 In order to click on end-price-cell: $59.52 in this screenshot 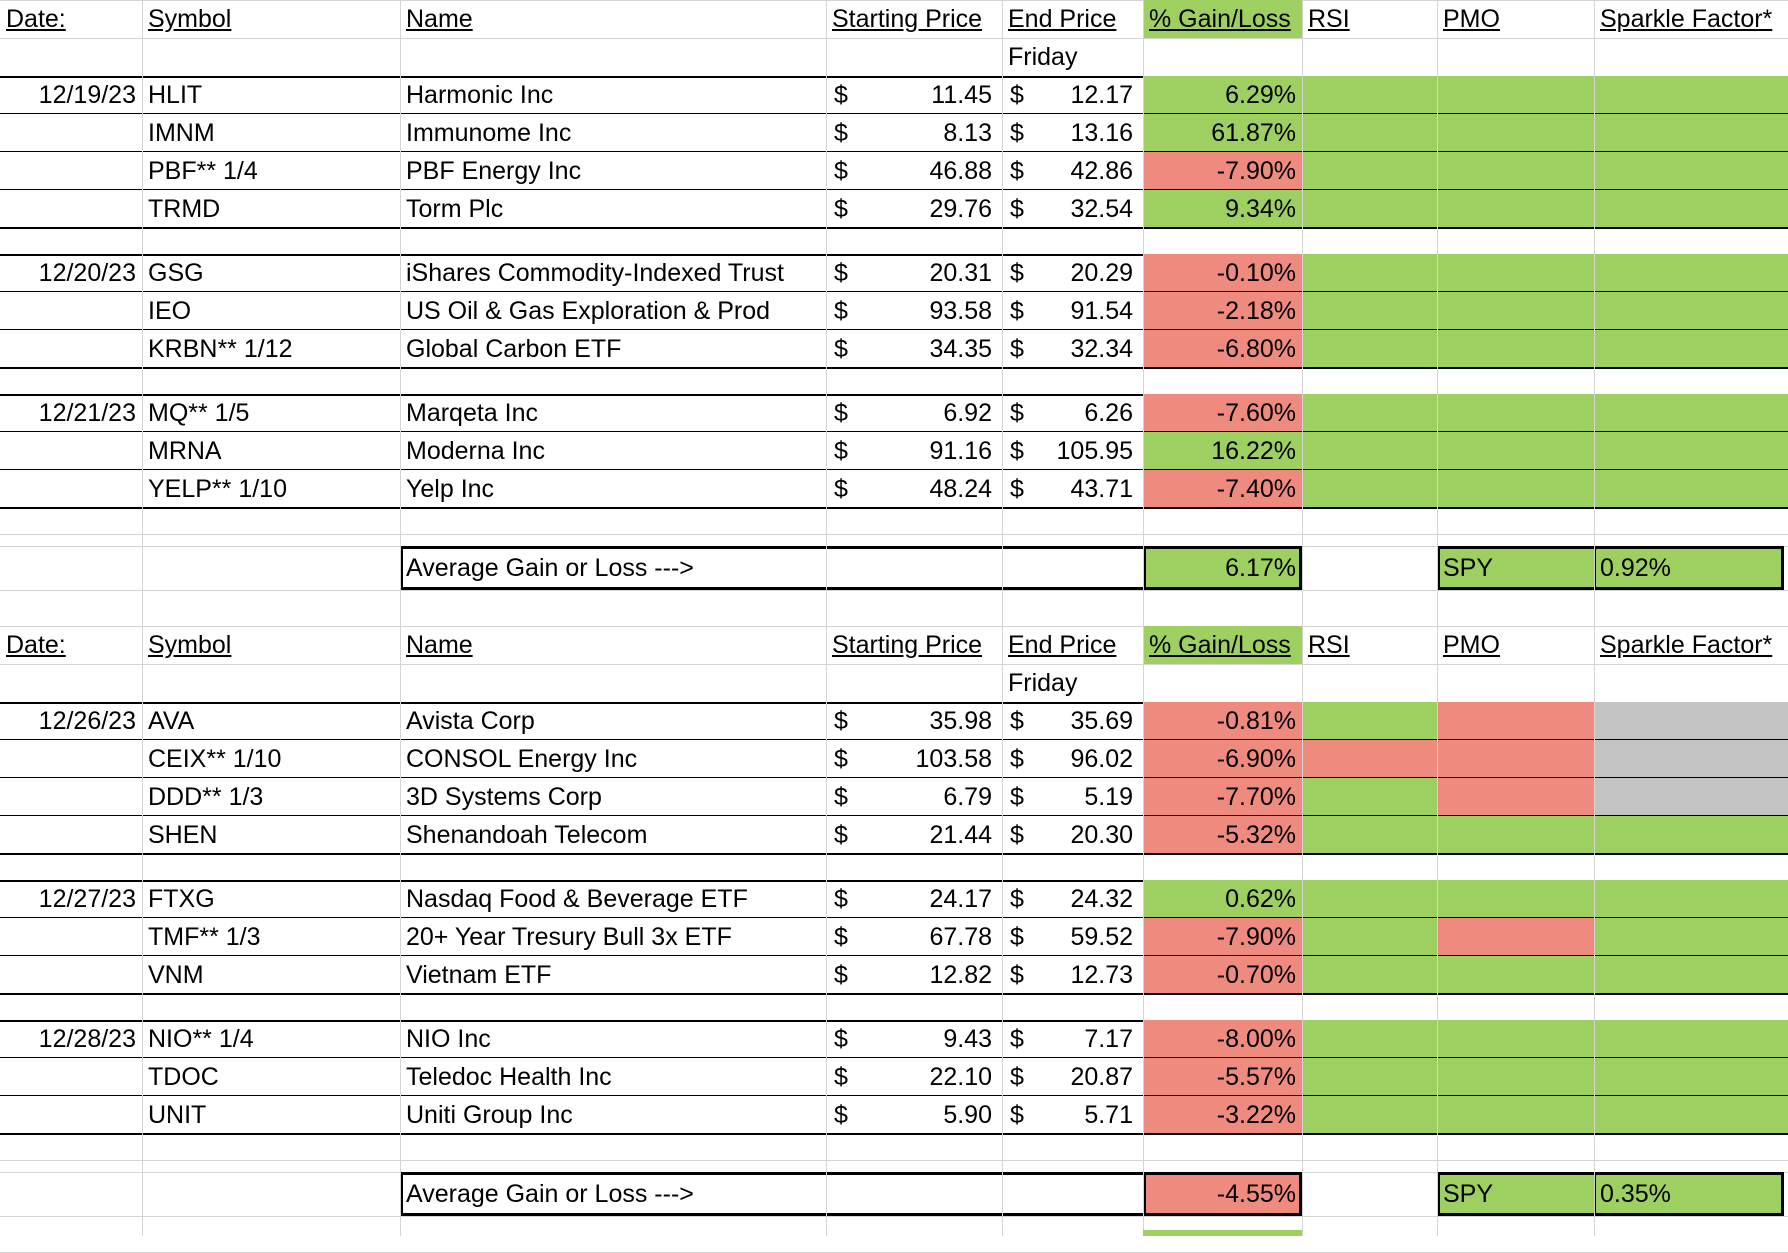, I will do `click(1072, 937)`.